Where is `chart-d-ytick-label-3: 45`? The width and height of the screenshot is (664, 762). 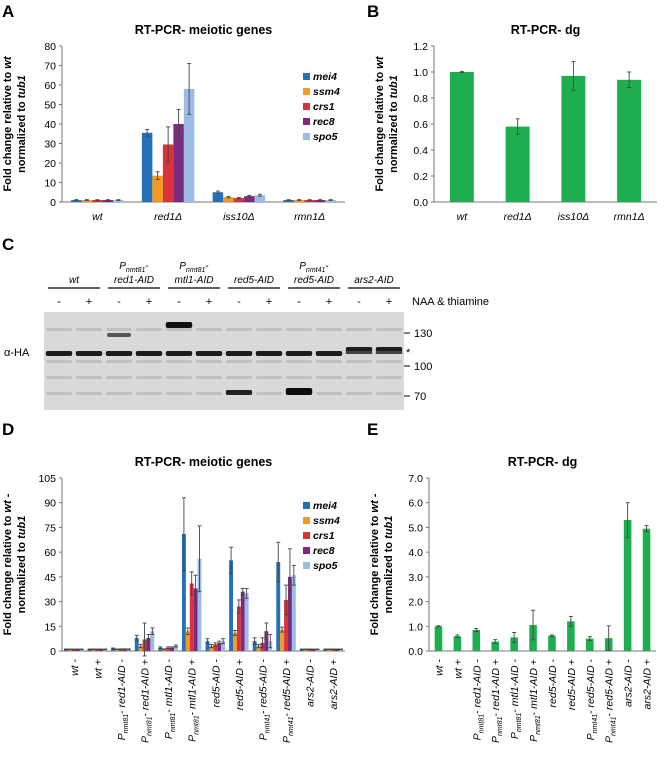 chart-d-ytick-label-3: 45 is located at coordinates (50, 578).